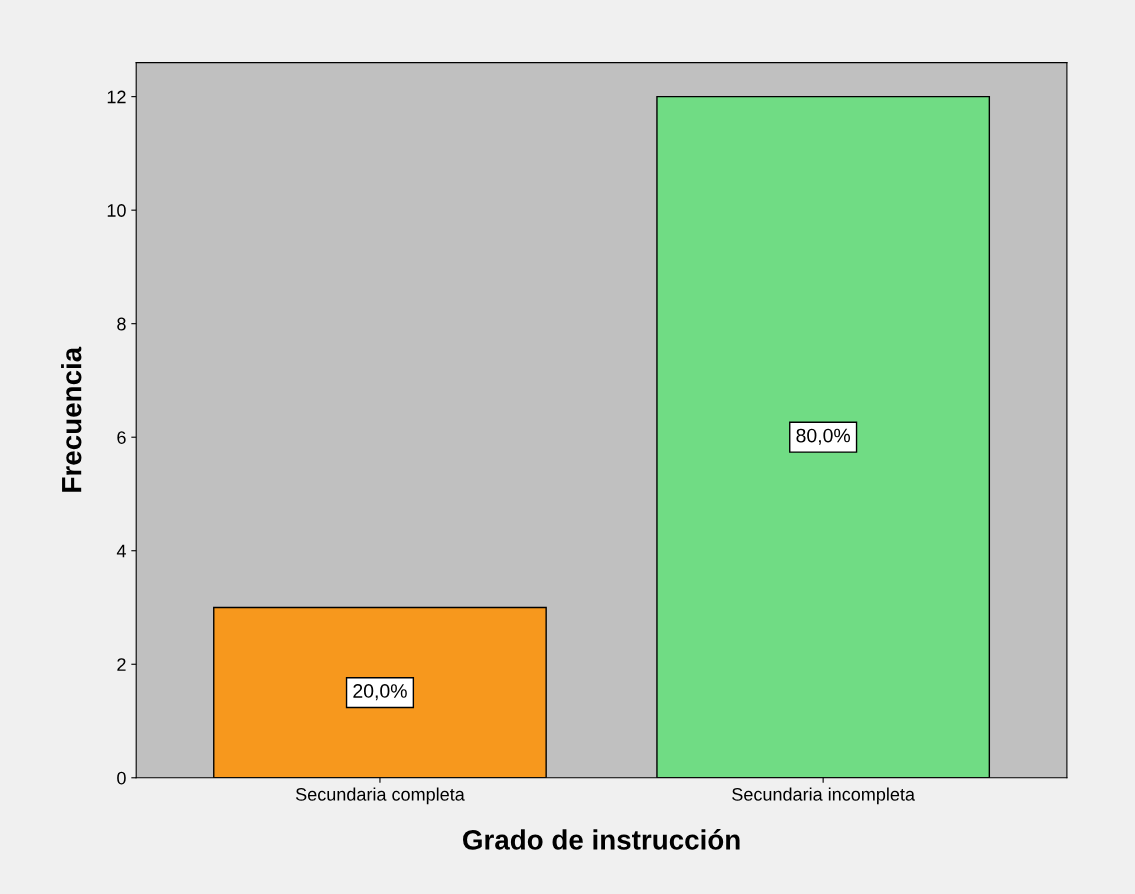  I want to click on annotation: 20,0%, so click(380, 692).